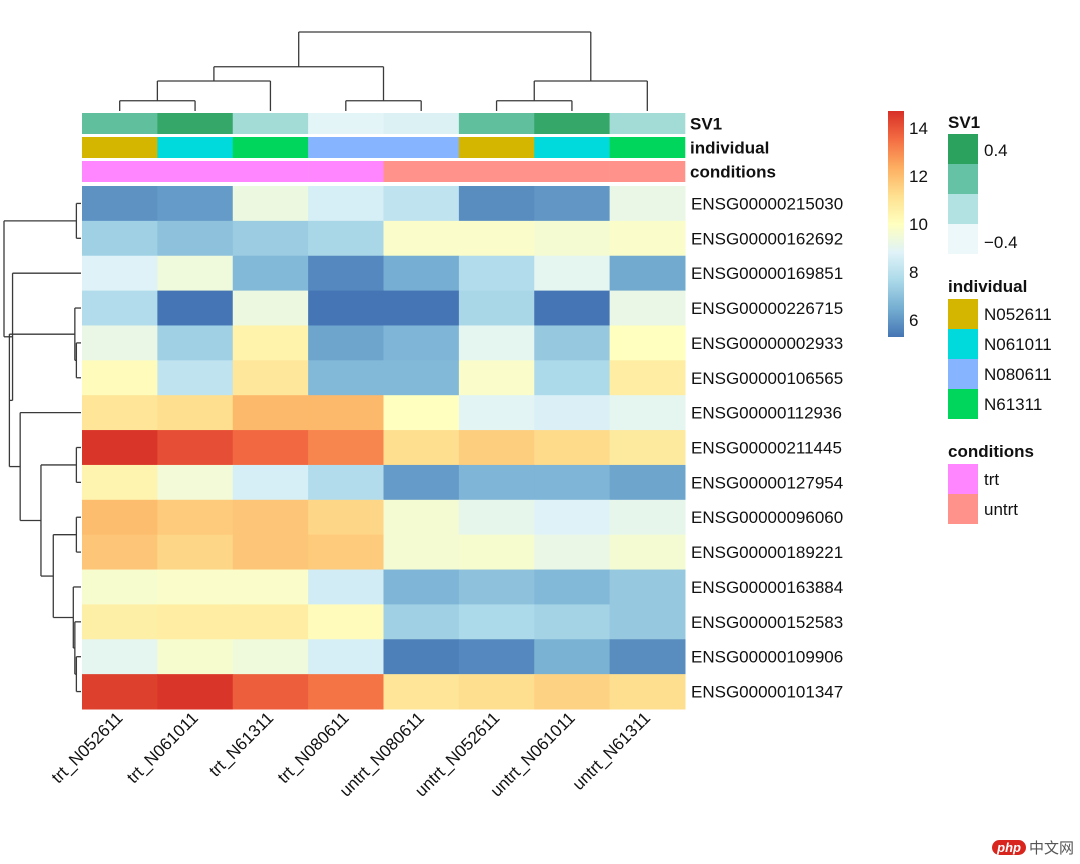 This screenshot has height=864, width=1080. Describe the element at coordinates (733, 148) in the screenshot. I see `annotation-labels: SV1 individual conditions` at that location.